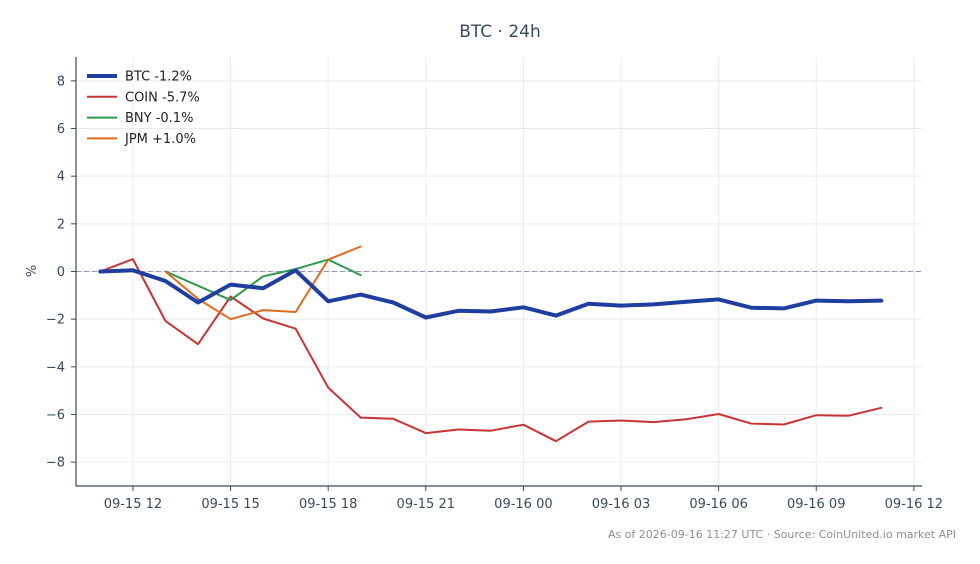  I want to click on y-tick-labels: −8 −6 −4 −2 0 2 4 6 8, so click(55, 272).